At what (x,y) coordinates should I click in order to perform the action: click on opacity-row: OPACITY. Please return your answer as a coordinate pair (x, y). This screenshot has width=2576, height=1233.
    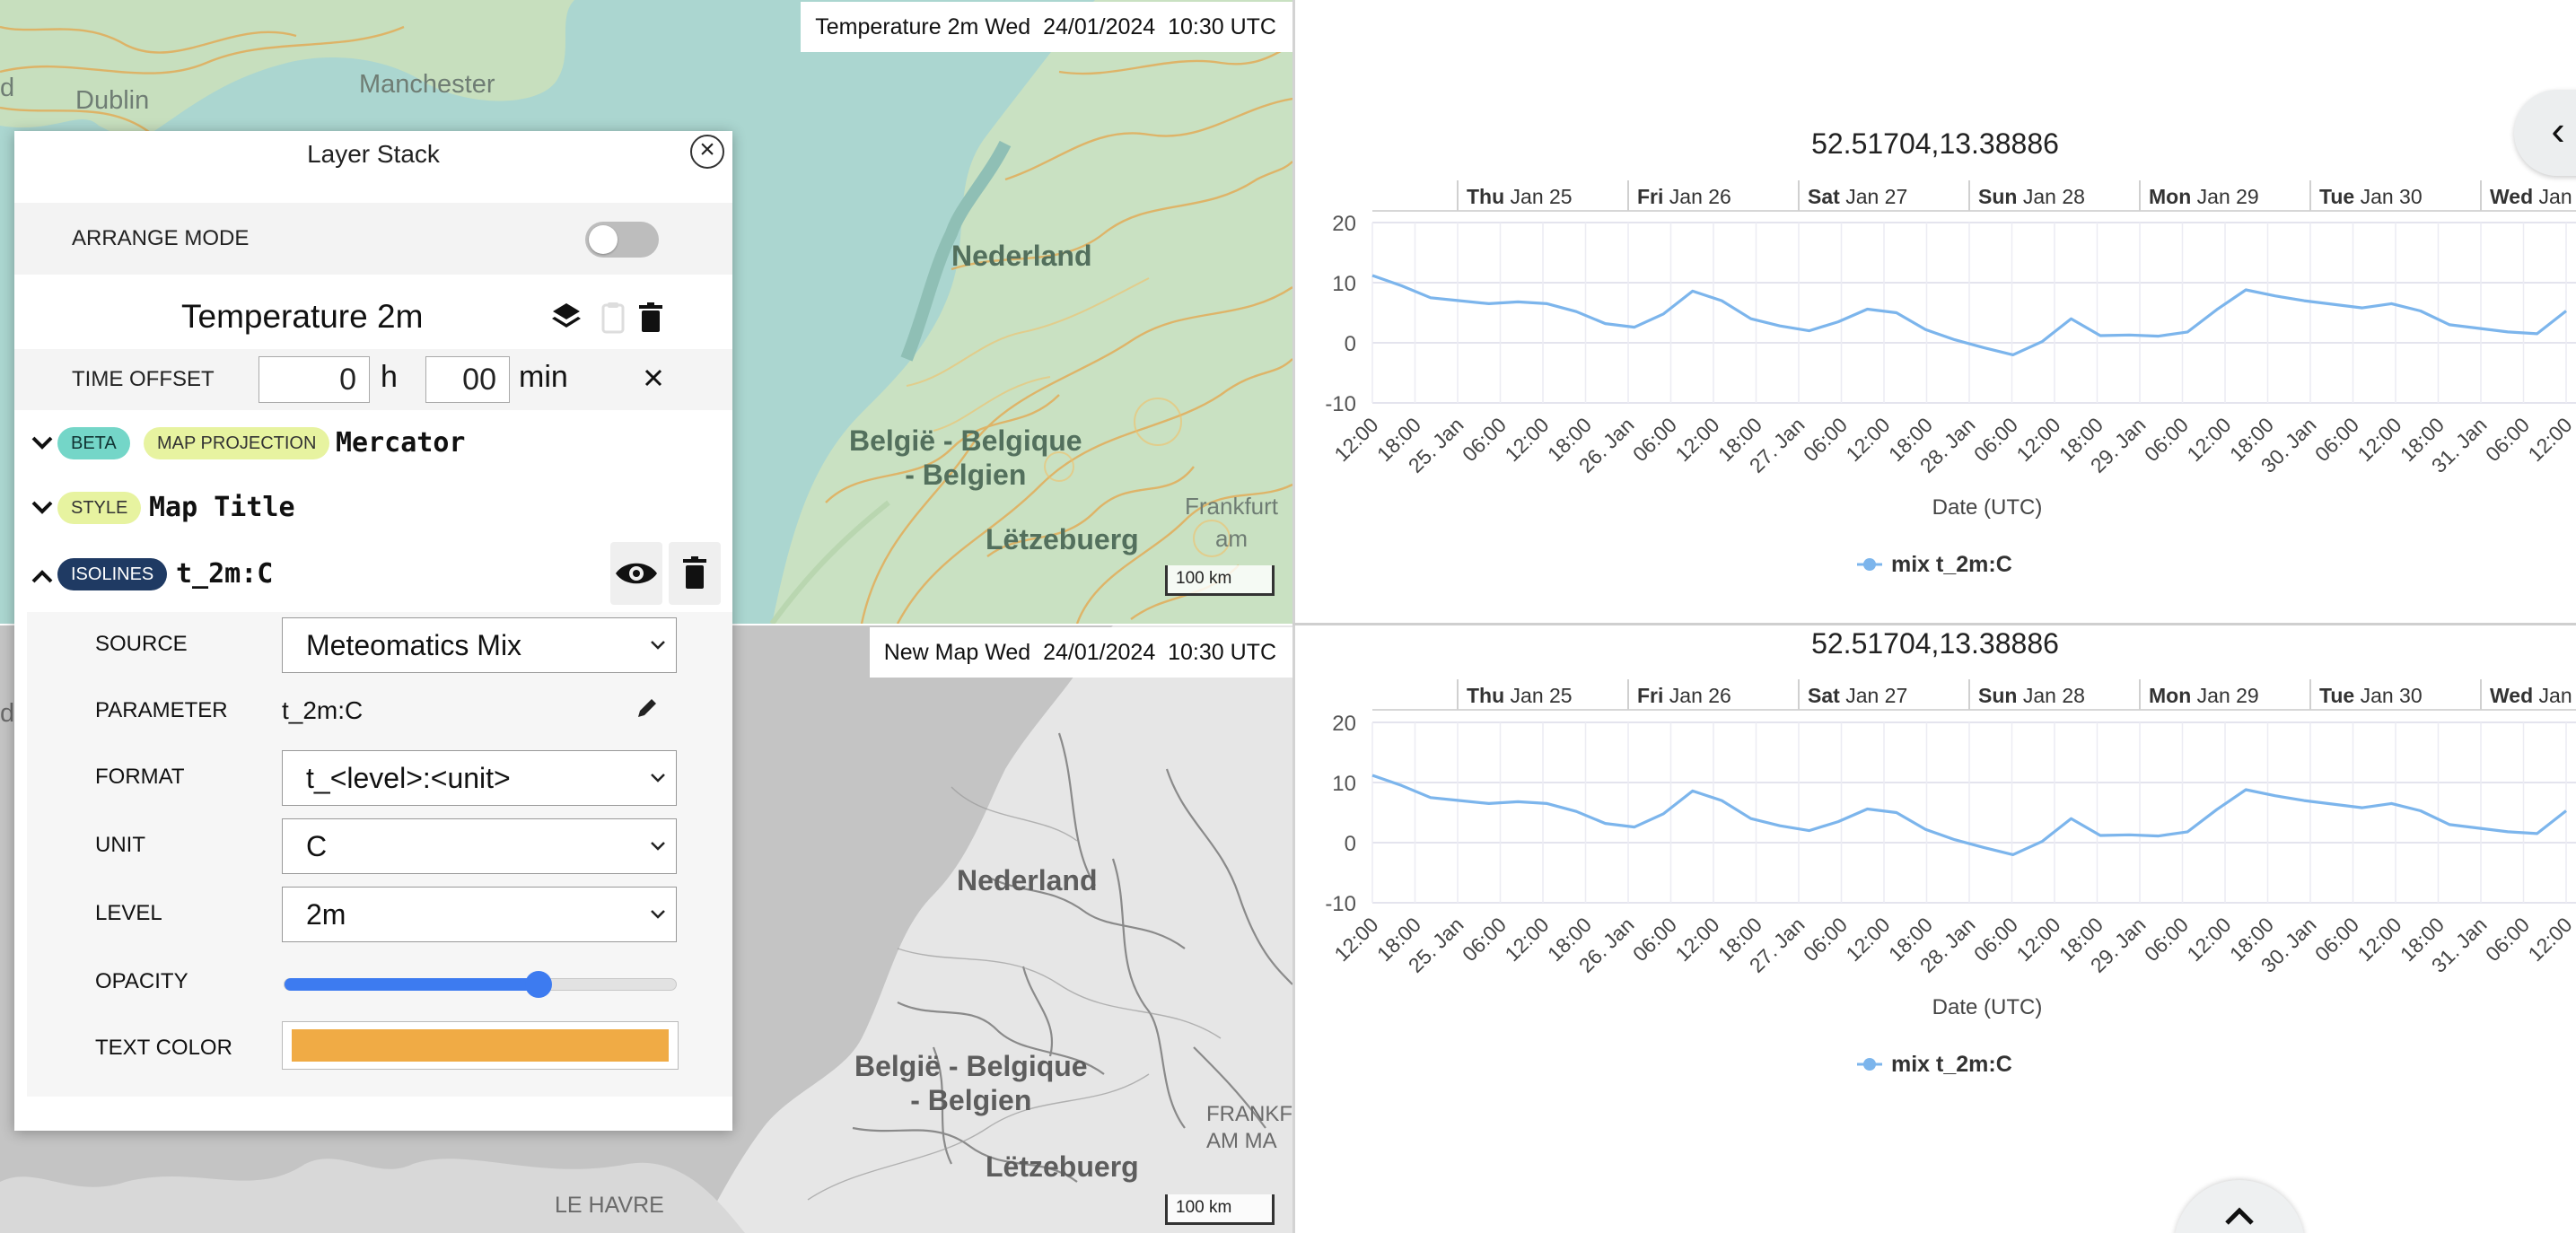
    Looking at the image, I should click on (379, 982).